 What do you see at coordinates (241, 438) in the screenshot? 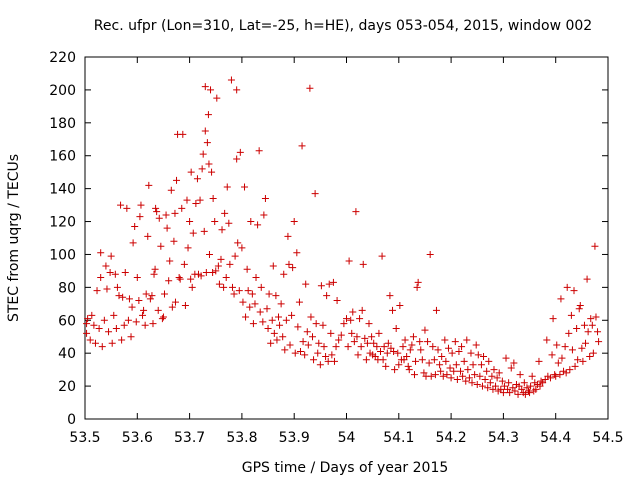
I see `x-tick-label: 53.8` at bounding box center [241, 438].